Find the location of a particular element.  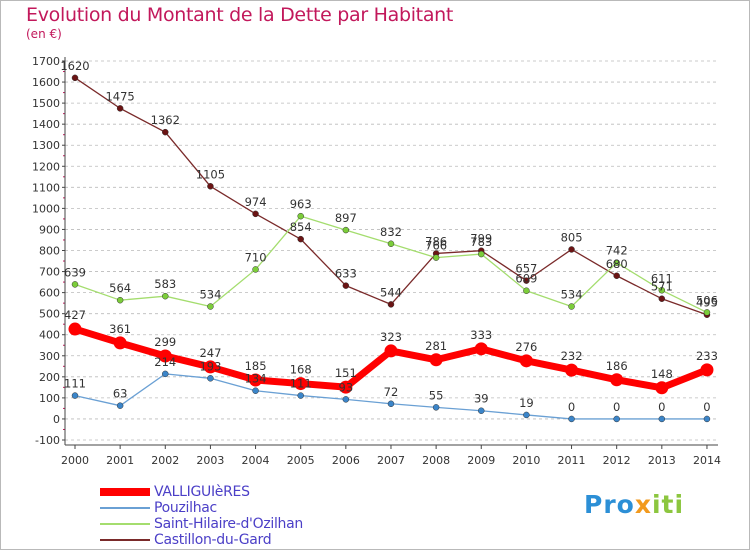

data-label: 571 is located at coordinates (662, 287).